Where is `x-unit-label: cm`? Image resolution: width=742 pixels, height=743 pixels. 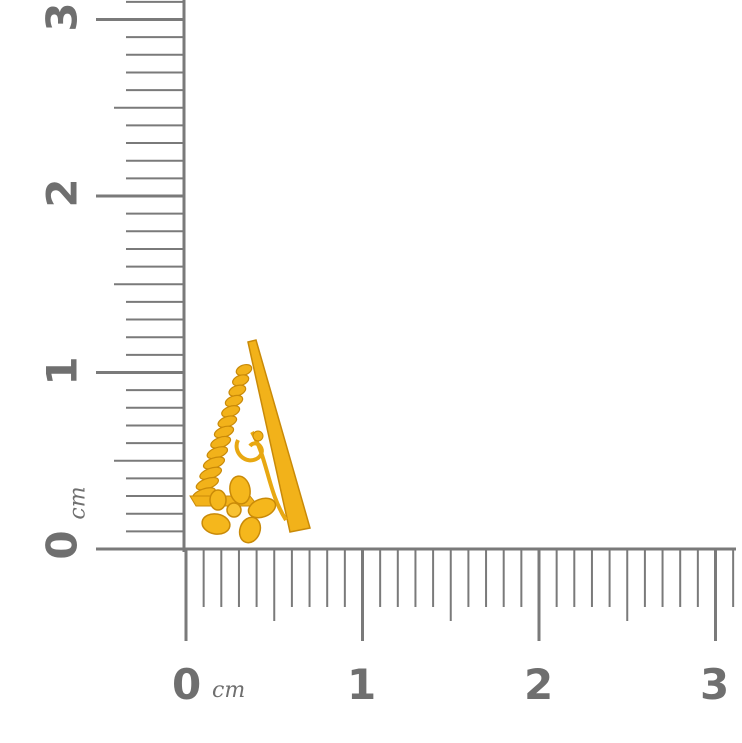 x-unit-label: cm is located at coordinates (229, 690).